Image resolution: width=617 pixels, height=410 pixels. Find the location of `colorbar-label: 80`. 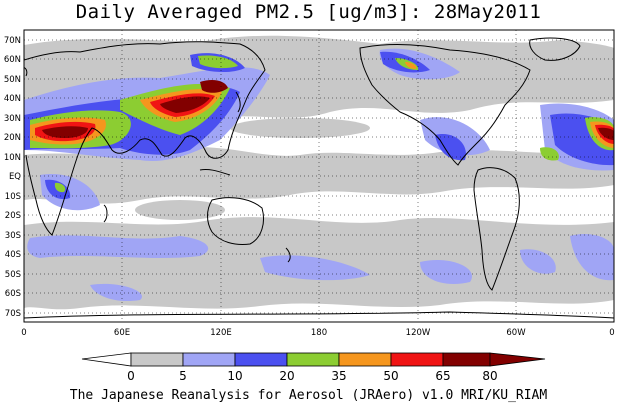

colorbar-label: 80 is located at coordinates (489, 376).